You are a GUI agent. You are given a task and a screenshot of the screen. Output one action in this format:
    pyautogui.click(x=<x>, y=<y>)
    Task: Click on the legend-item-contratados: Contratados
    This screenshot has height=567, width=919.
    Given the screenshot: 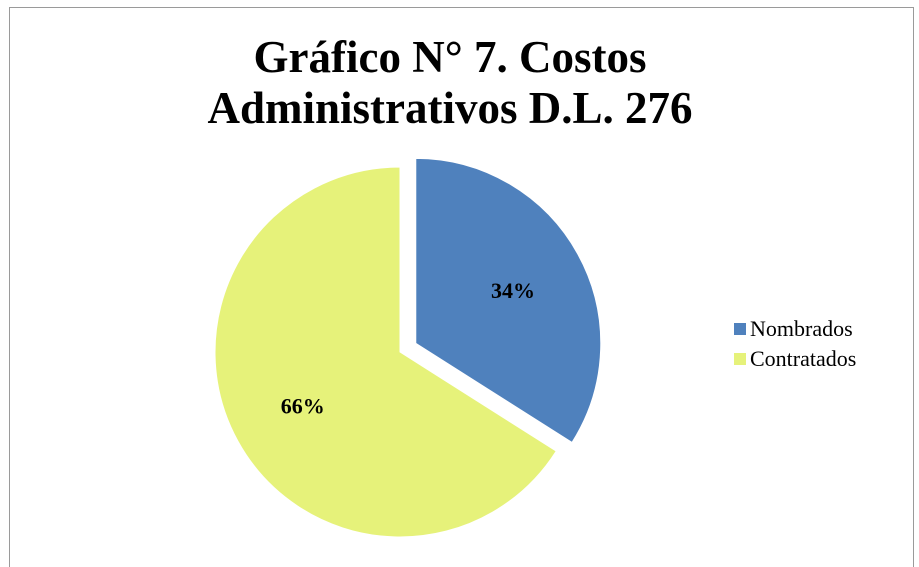 What is the action you would take?
    pyautogui.click(x=795, y=359)
    